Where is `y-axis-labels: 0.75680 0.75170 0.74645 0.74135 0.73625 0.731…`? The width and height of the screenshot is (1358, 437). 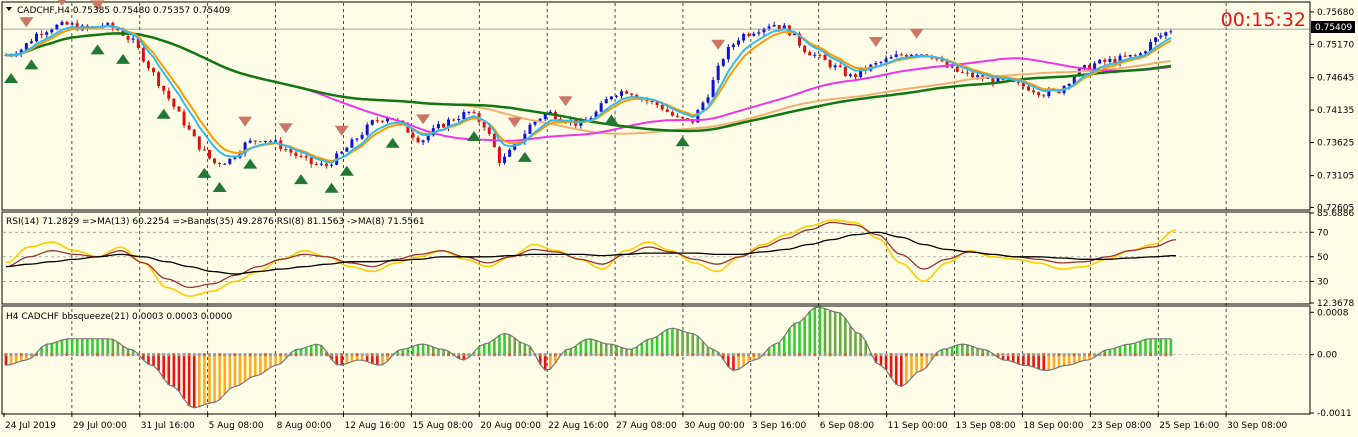 y-axis-labels: 0.75680 0.75170 0.74645 0.74135 0.73625 0.731… is located at coordinates (1332, 213).